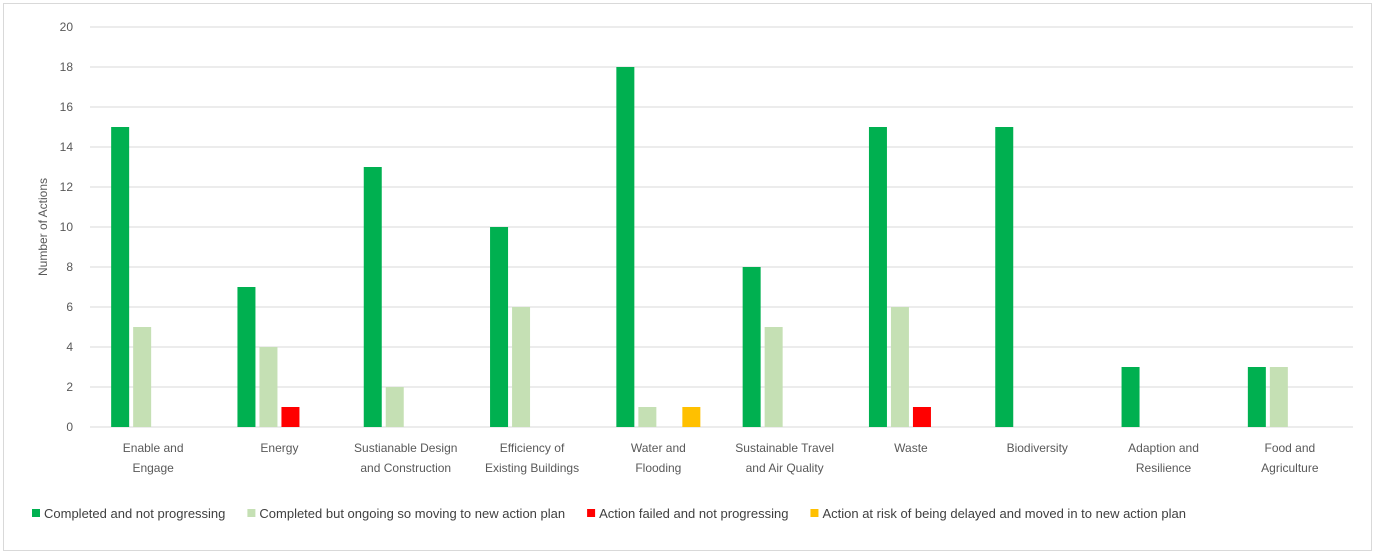 This screenshot has height=556, width=1377. Describe the element at coordinates (153, 458) in the screenshot. I see `x-tick-label: Enable and Engage` at that location.